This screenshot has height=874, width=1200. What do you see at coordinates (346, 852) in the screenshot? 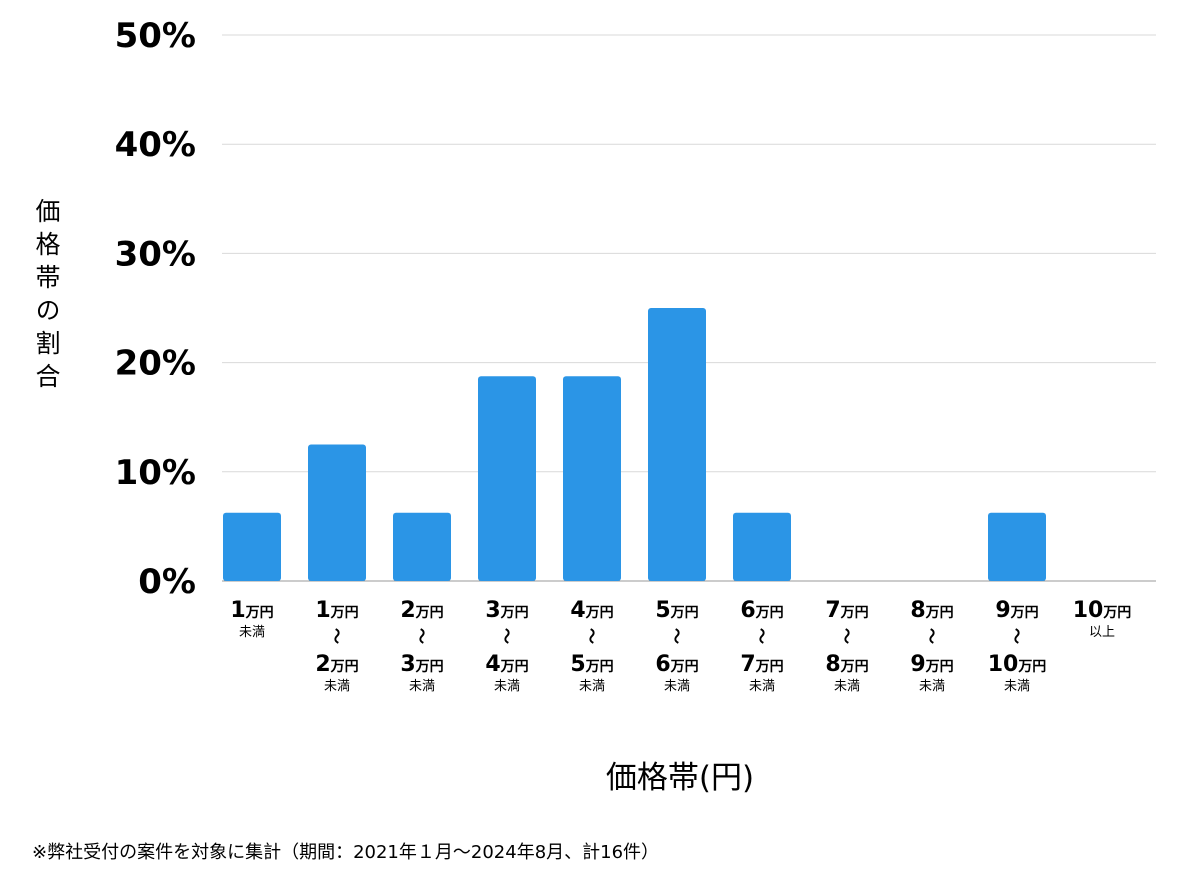
I see `footnote: ※弊社受付の案件を対象に集計（期間：2021年１月〜2024年8月、計16件）` at bounding box center [346, 852].